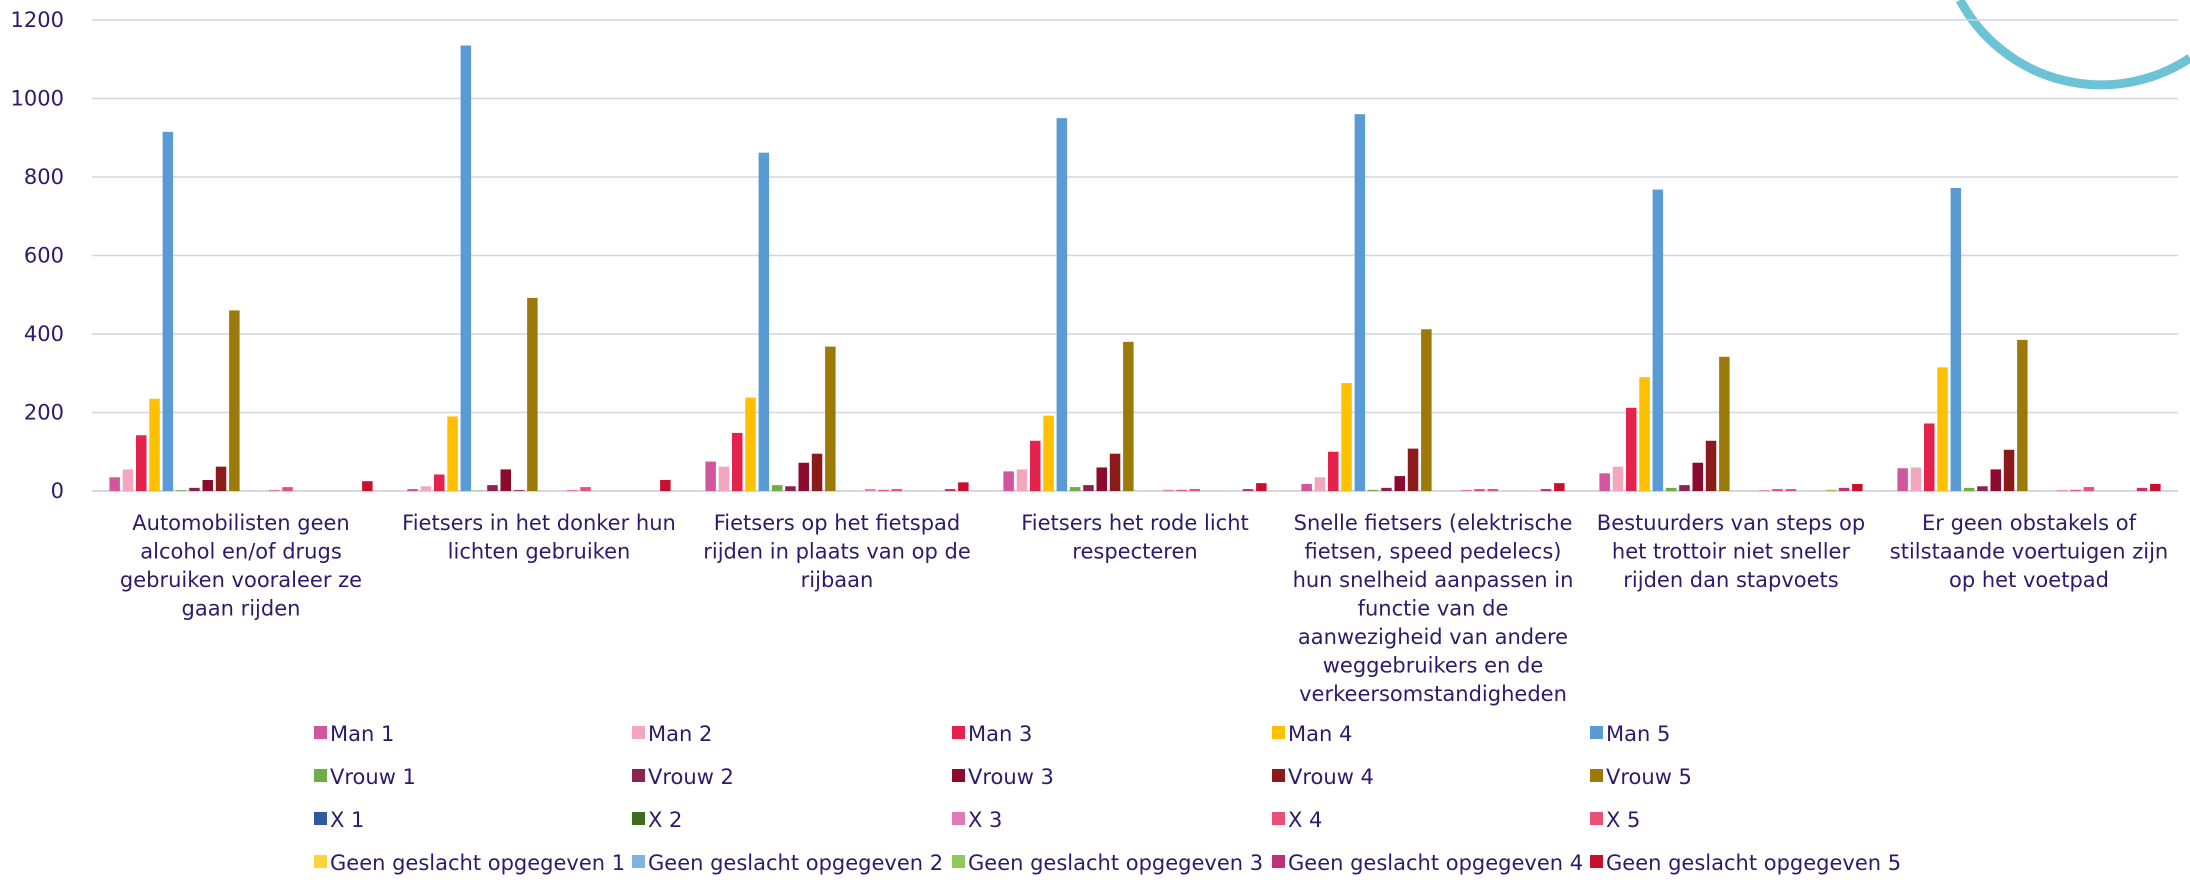 Image resolution: width=2190 pixels, height=884 pixels. What do you see at coordinates (1134, 552) in the screenshot?
I see `category-label: respecteren` at bounding box center [1134, 552].